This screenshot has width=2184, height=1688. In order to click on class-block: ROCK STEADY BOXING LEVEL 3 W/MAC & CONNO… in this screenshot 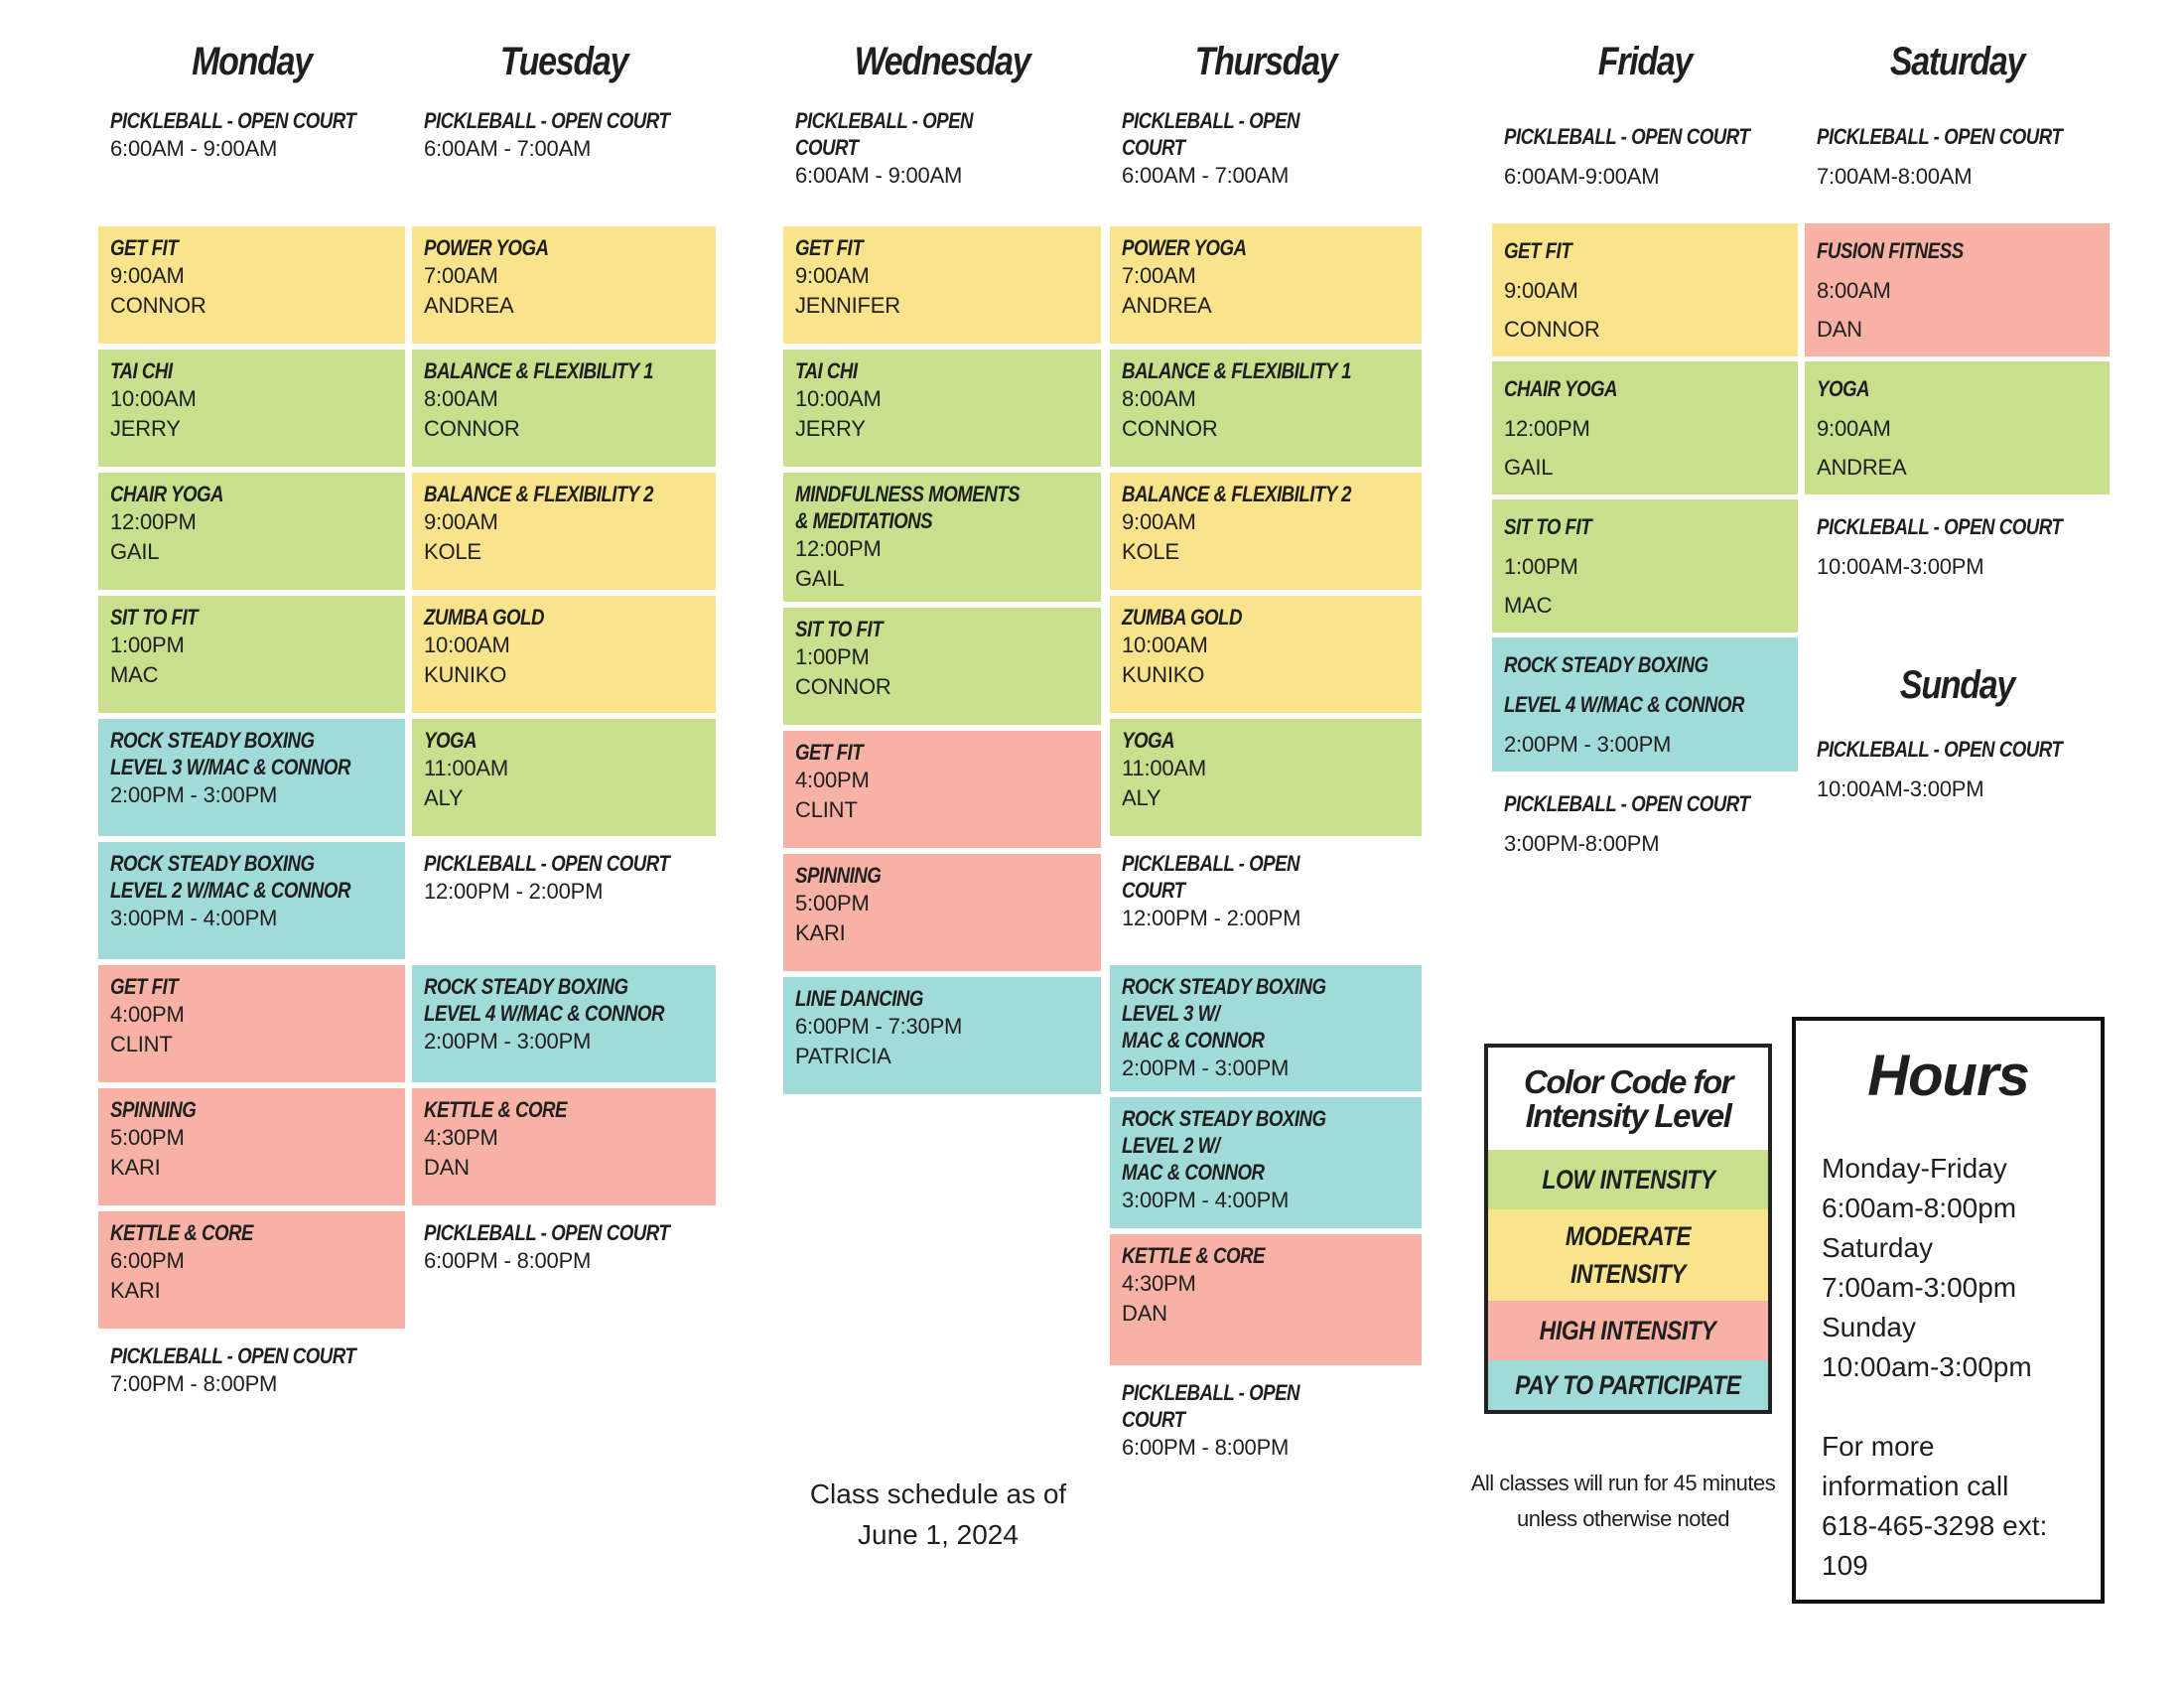, I will do `click(251, 777)`.